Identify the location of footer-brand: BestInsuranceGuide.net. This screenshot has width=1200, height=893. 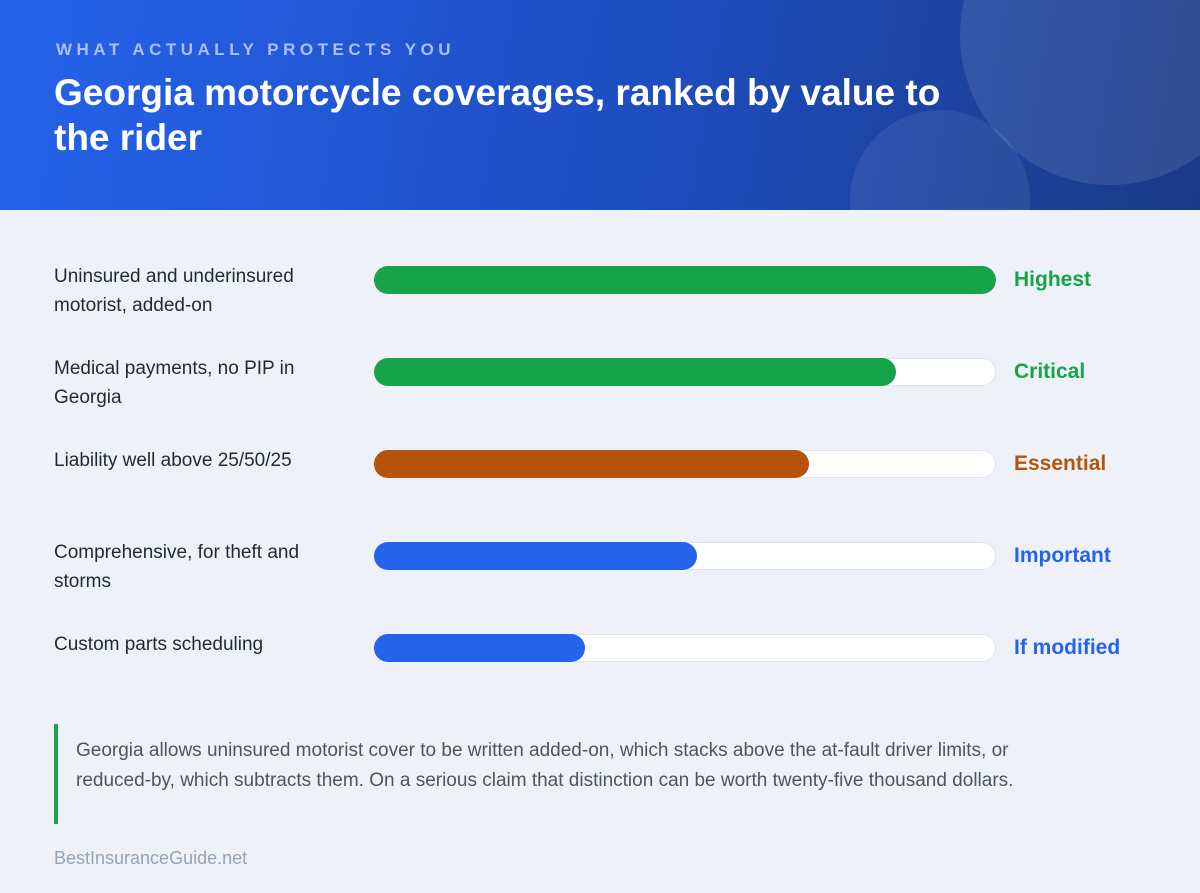
(151, 858).